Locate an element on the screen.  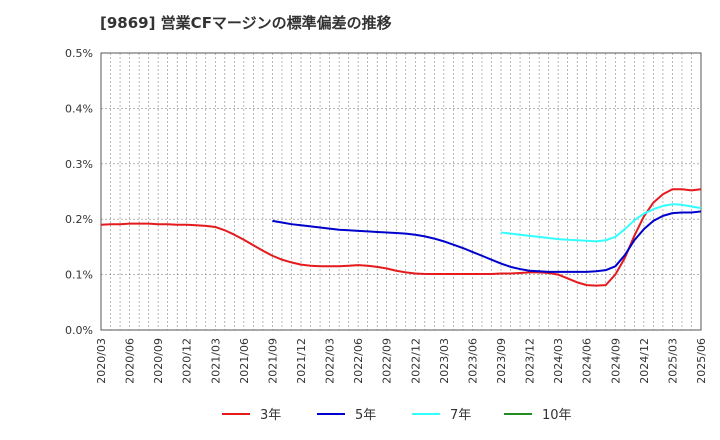
x-tick-label: 2020/09 is located at coordinates (158, 361).